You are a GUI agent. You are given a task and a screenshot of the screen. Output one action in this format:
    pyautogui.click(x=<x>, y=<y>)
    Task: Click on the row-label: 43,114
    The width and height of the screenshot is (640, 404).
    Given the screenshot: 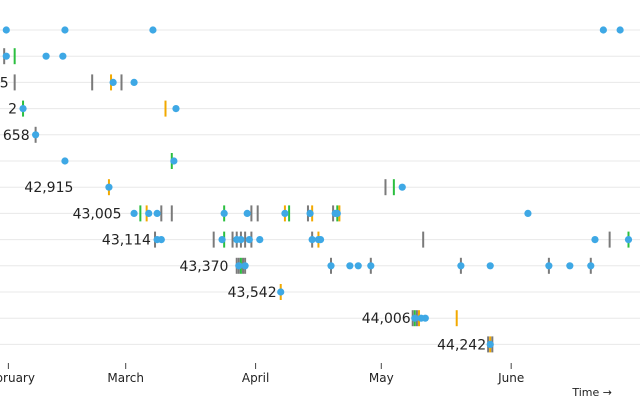 What is the action you would take?
    pyautogui.click(x=126, y=241)
    